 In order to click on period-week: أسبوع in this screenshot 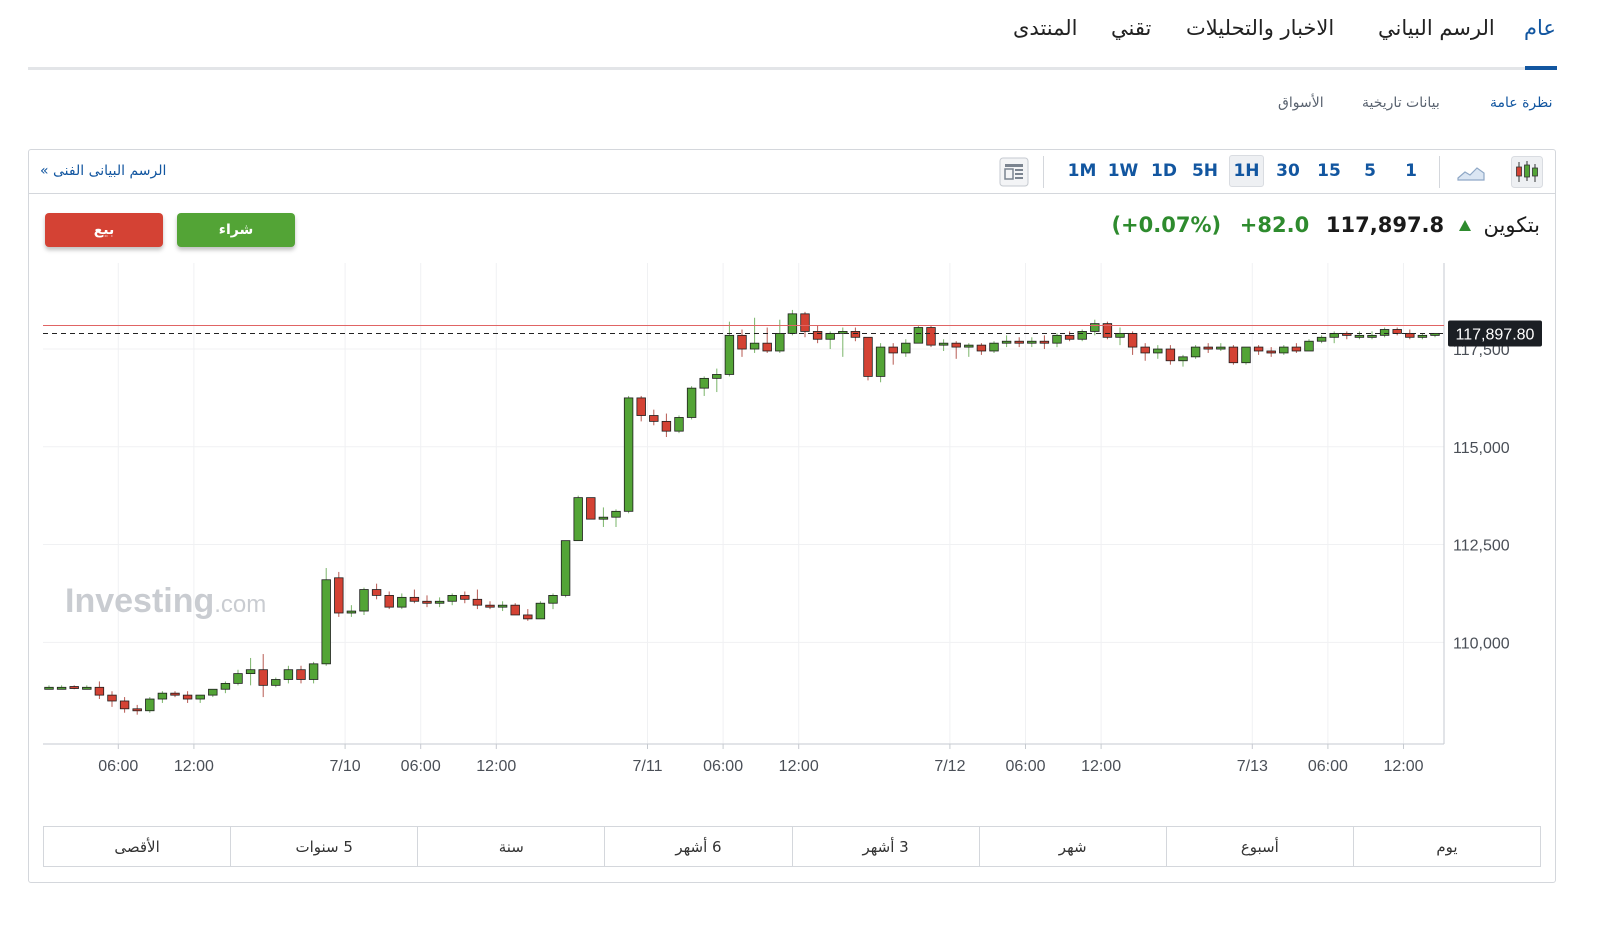, I will do `click(1259, 846)`.